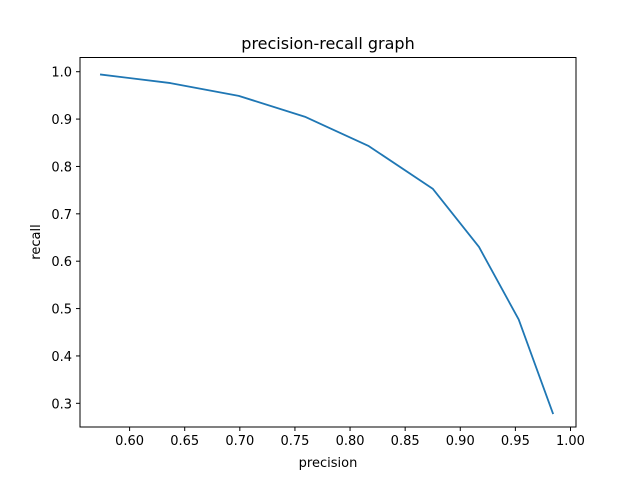  What do you see at coordinates (61, 262) in the screenshot?
I see `y-tick-label: 0.6` at bounding box center [61, 262].